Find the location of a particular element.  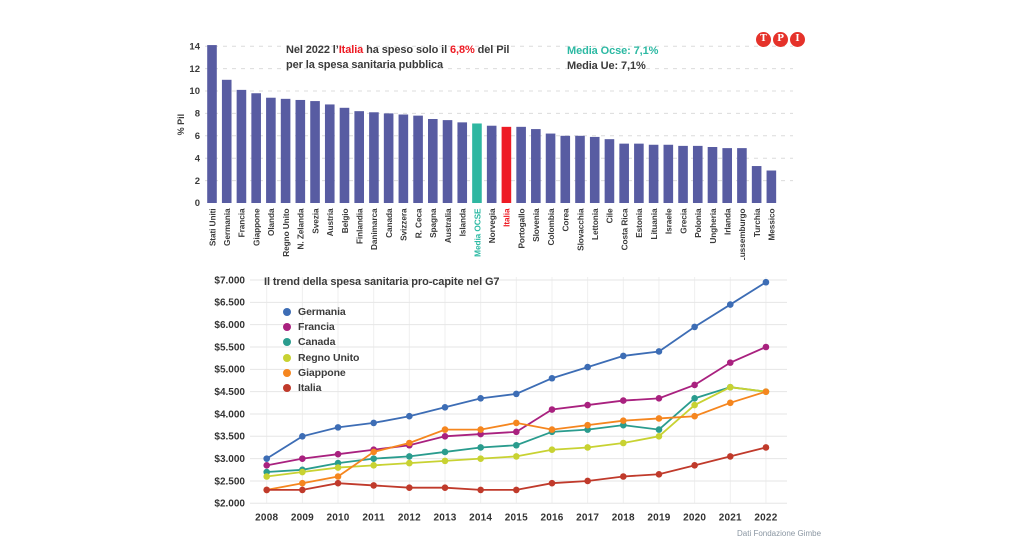

bar-label-cile: Cile is located at coordinates (610, 215).